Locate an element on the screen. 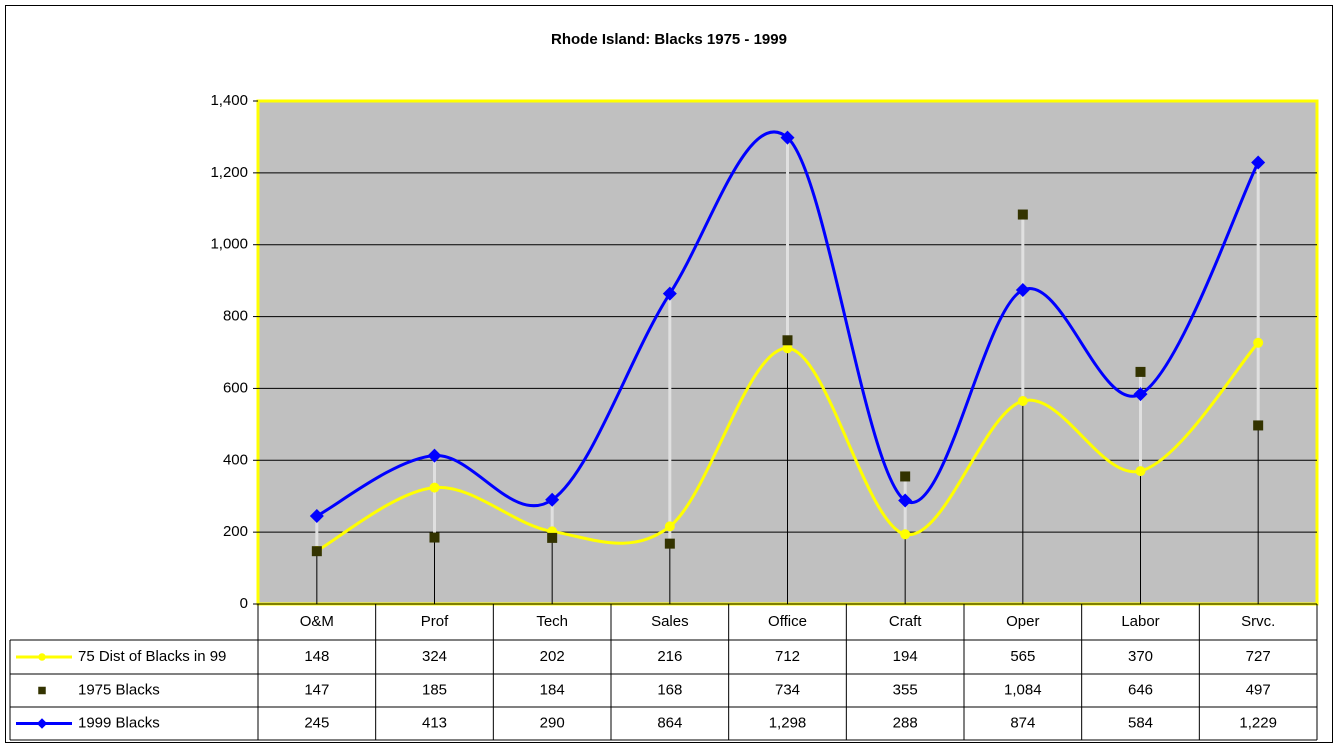 This screenshot has height=748, width=1338. y-tick-label: 200 is located at coordinates (235, 531).